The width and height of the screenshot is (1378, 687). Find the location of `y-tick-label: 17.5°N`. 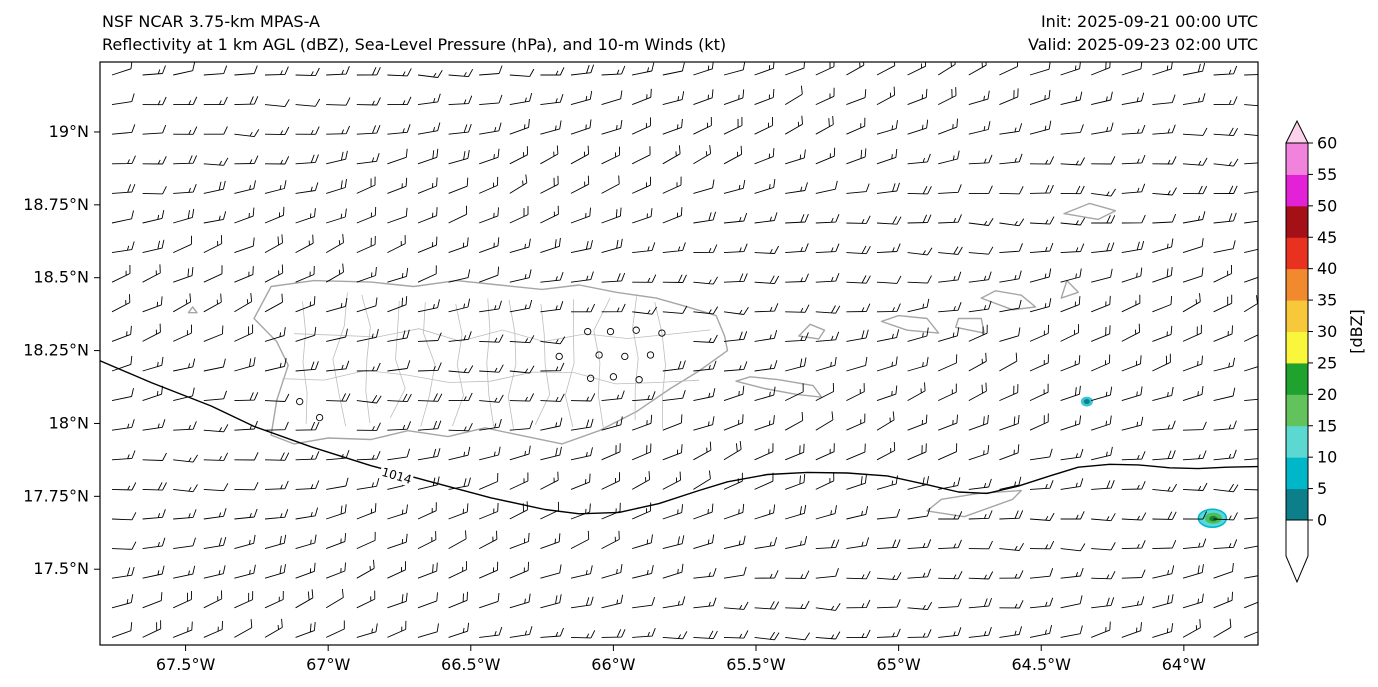

y-tick-label: 17.5°N is located at coordinates (61, 568).